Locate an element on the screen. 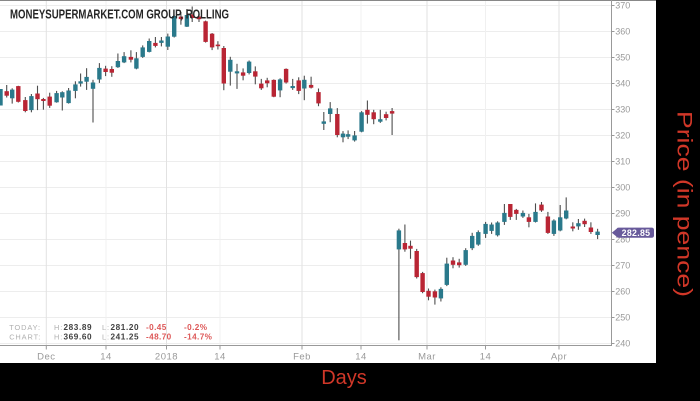  svg-text: Feb is located at coordinates (302, 357).